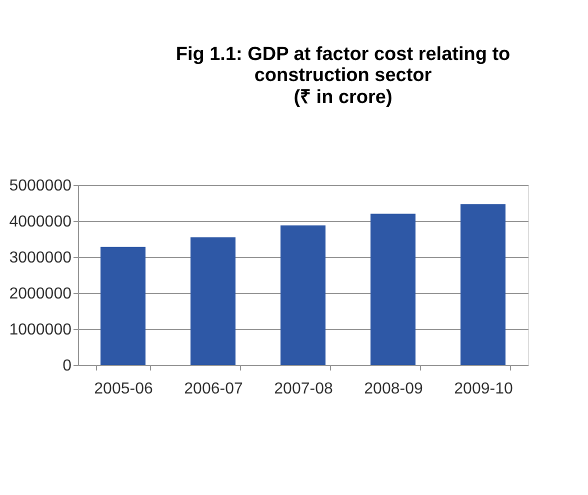 This screenshot has width=588, height=495. I want to click on x-tick-label: 2007-08, so click(303, 389).